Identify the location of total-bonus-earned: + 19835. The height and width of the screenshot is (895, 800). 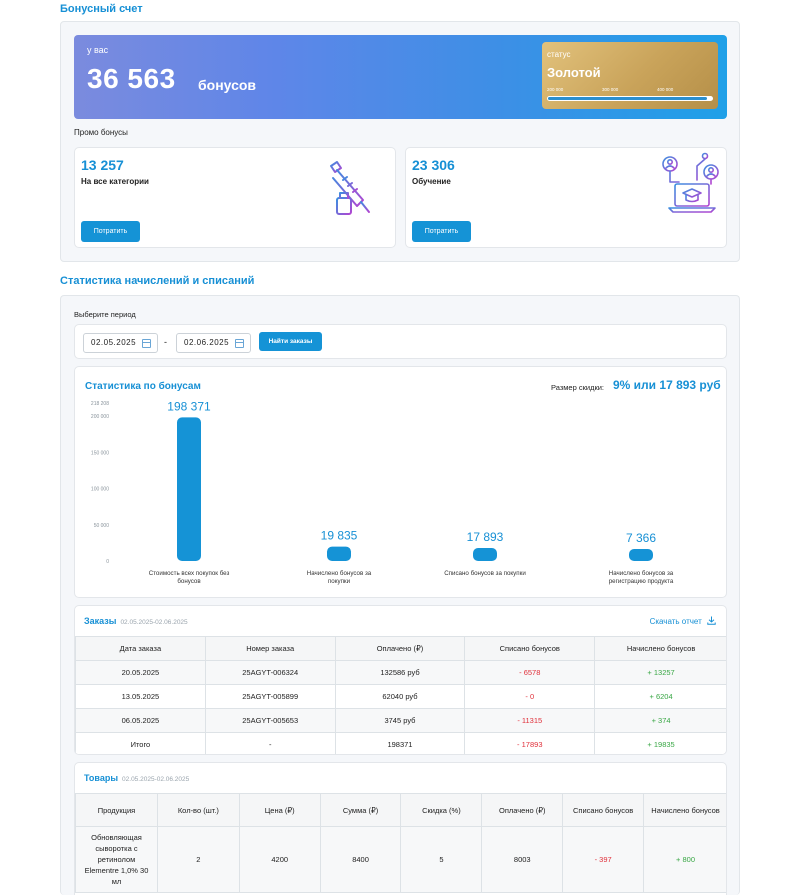
(660, 743).